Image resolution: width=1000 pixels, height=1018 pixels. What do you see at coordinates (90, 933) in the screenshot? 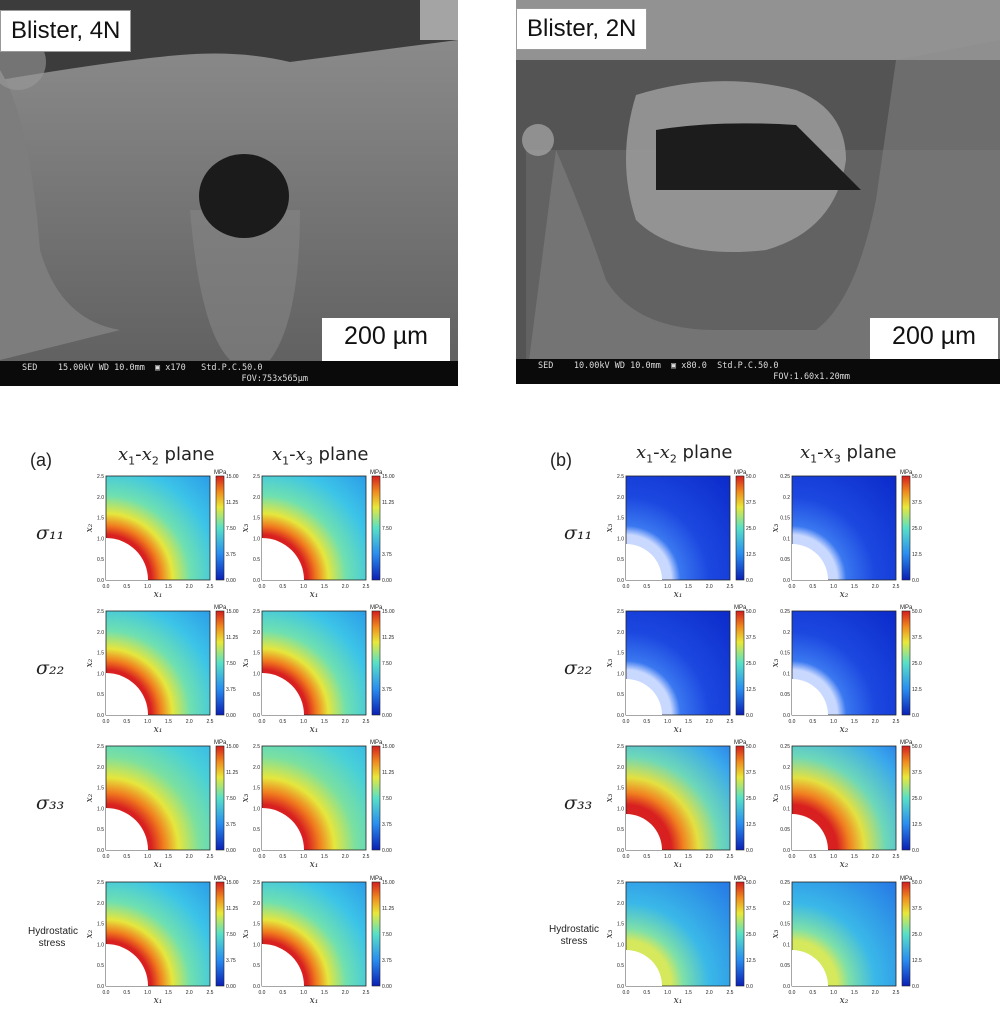
I see `y-axis-label: x₂` at bounding box center [90, 933].